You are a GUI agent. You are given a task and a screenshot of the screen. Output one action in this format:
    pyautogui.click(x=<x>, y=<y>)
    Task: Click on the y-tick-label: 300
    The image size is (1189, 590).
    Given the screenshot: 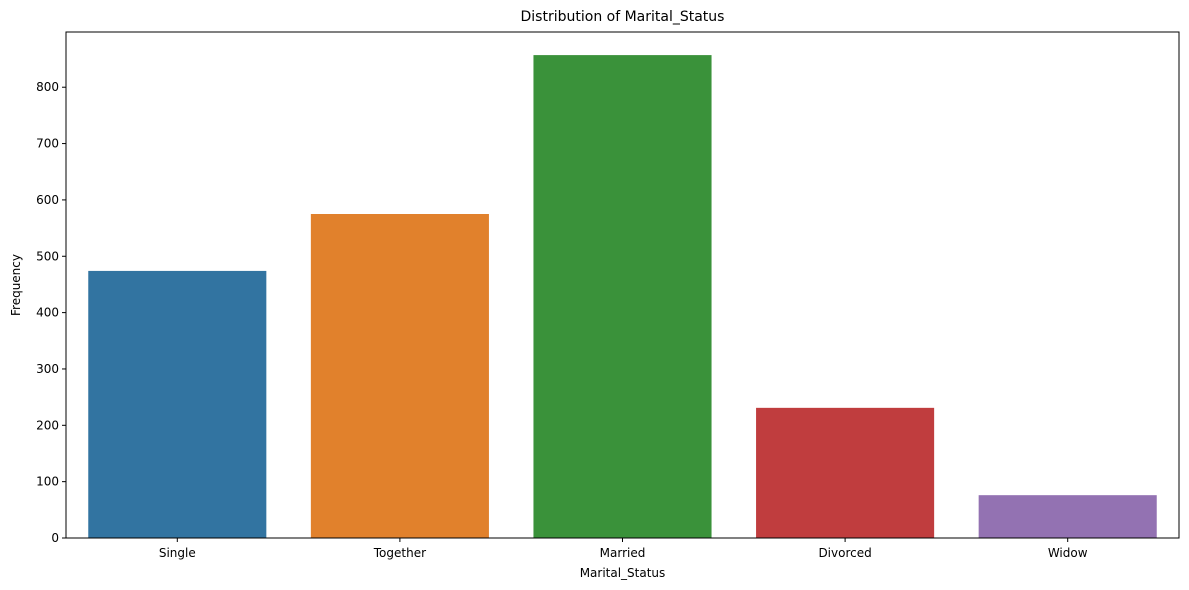 What is the action you would take?
    pyautogui.click(x=47, y=369)
    